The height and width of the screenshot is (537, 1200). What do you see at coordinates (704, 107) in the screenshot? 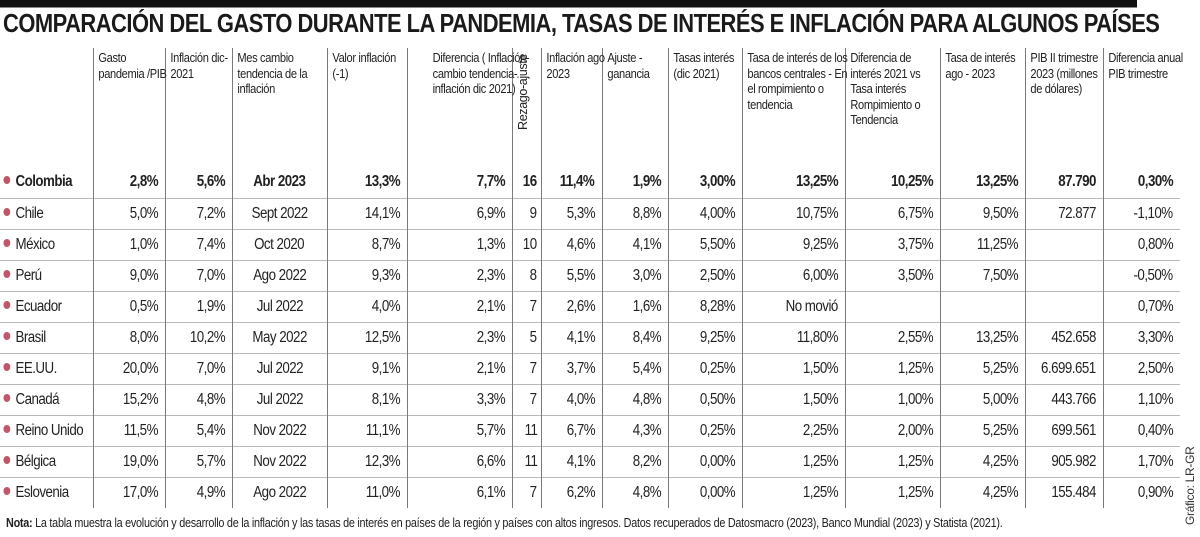
I see `header-tasas-interes-dic-2021: Tasas interés (dic 2021)` at bounding box center [704, 107].